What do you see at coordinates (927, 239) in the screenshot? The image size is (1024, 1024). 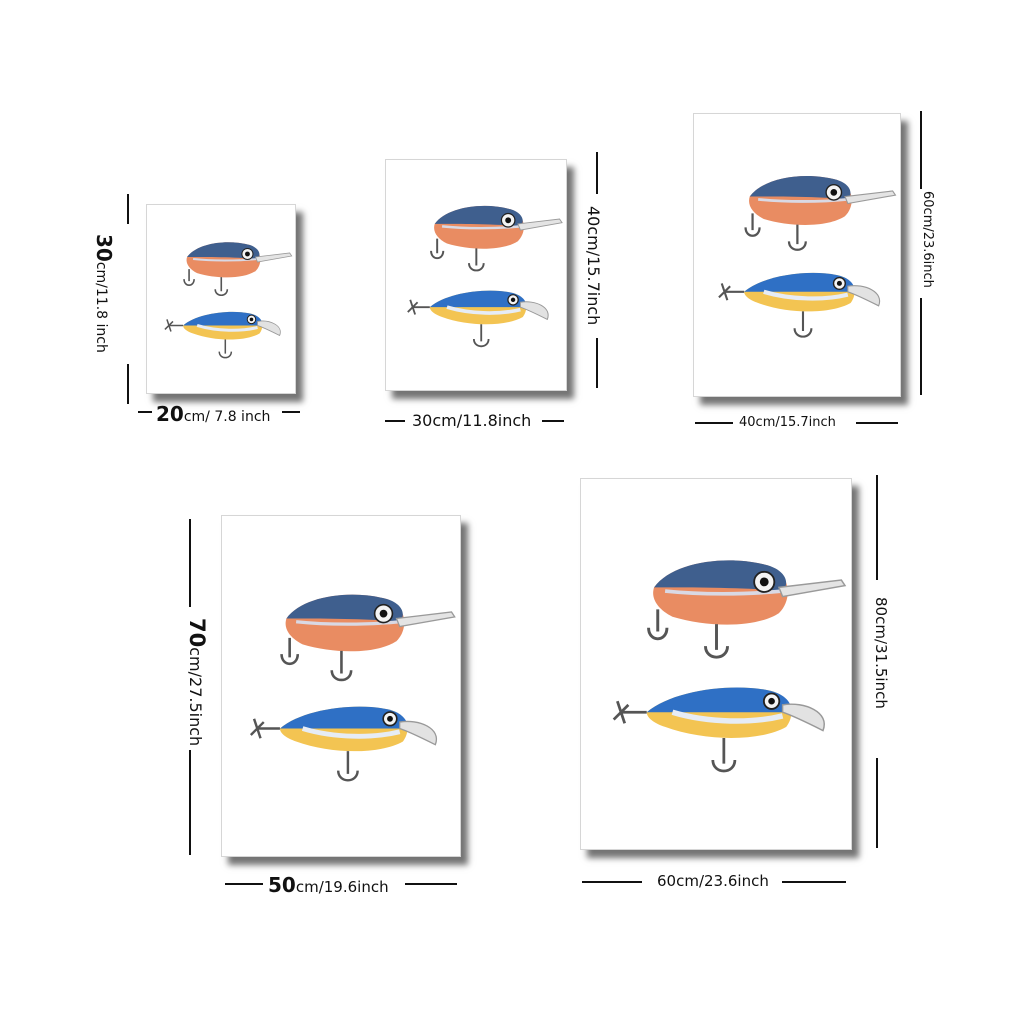 I see `height-label-40x60: 60cm/23.6inch` at bounding box center [927, 239].